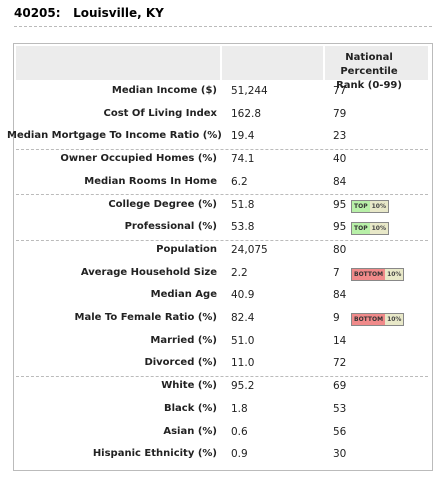 This screenshot has height=480, width=444. Describe the element at coordinates (239, 432) in the screenshot. I see `row-value: 0.6` at that location.